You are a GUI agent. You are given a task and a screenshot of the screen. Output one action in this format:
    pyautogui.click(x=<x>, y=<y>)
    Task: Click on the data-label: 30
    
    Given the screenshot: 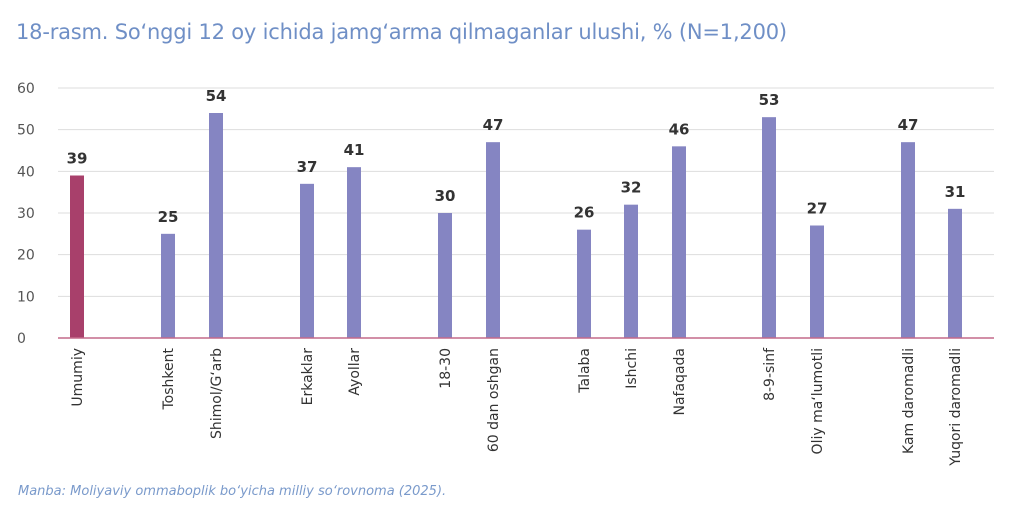 What is the action you would take?
    pyautogui.click(x=445, y=196)
    